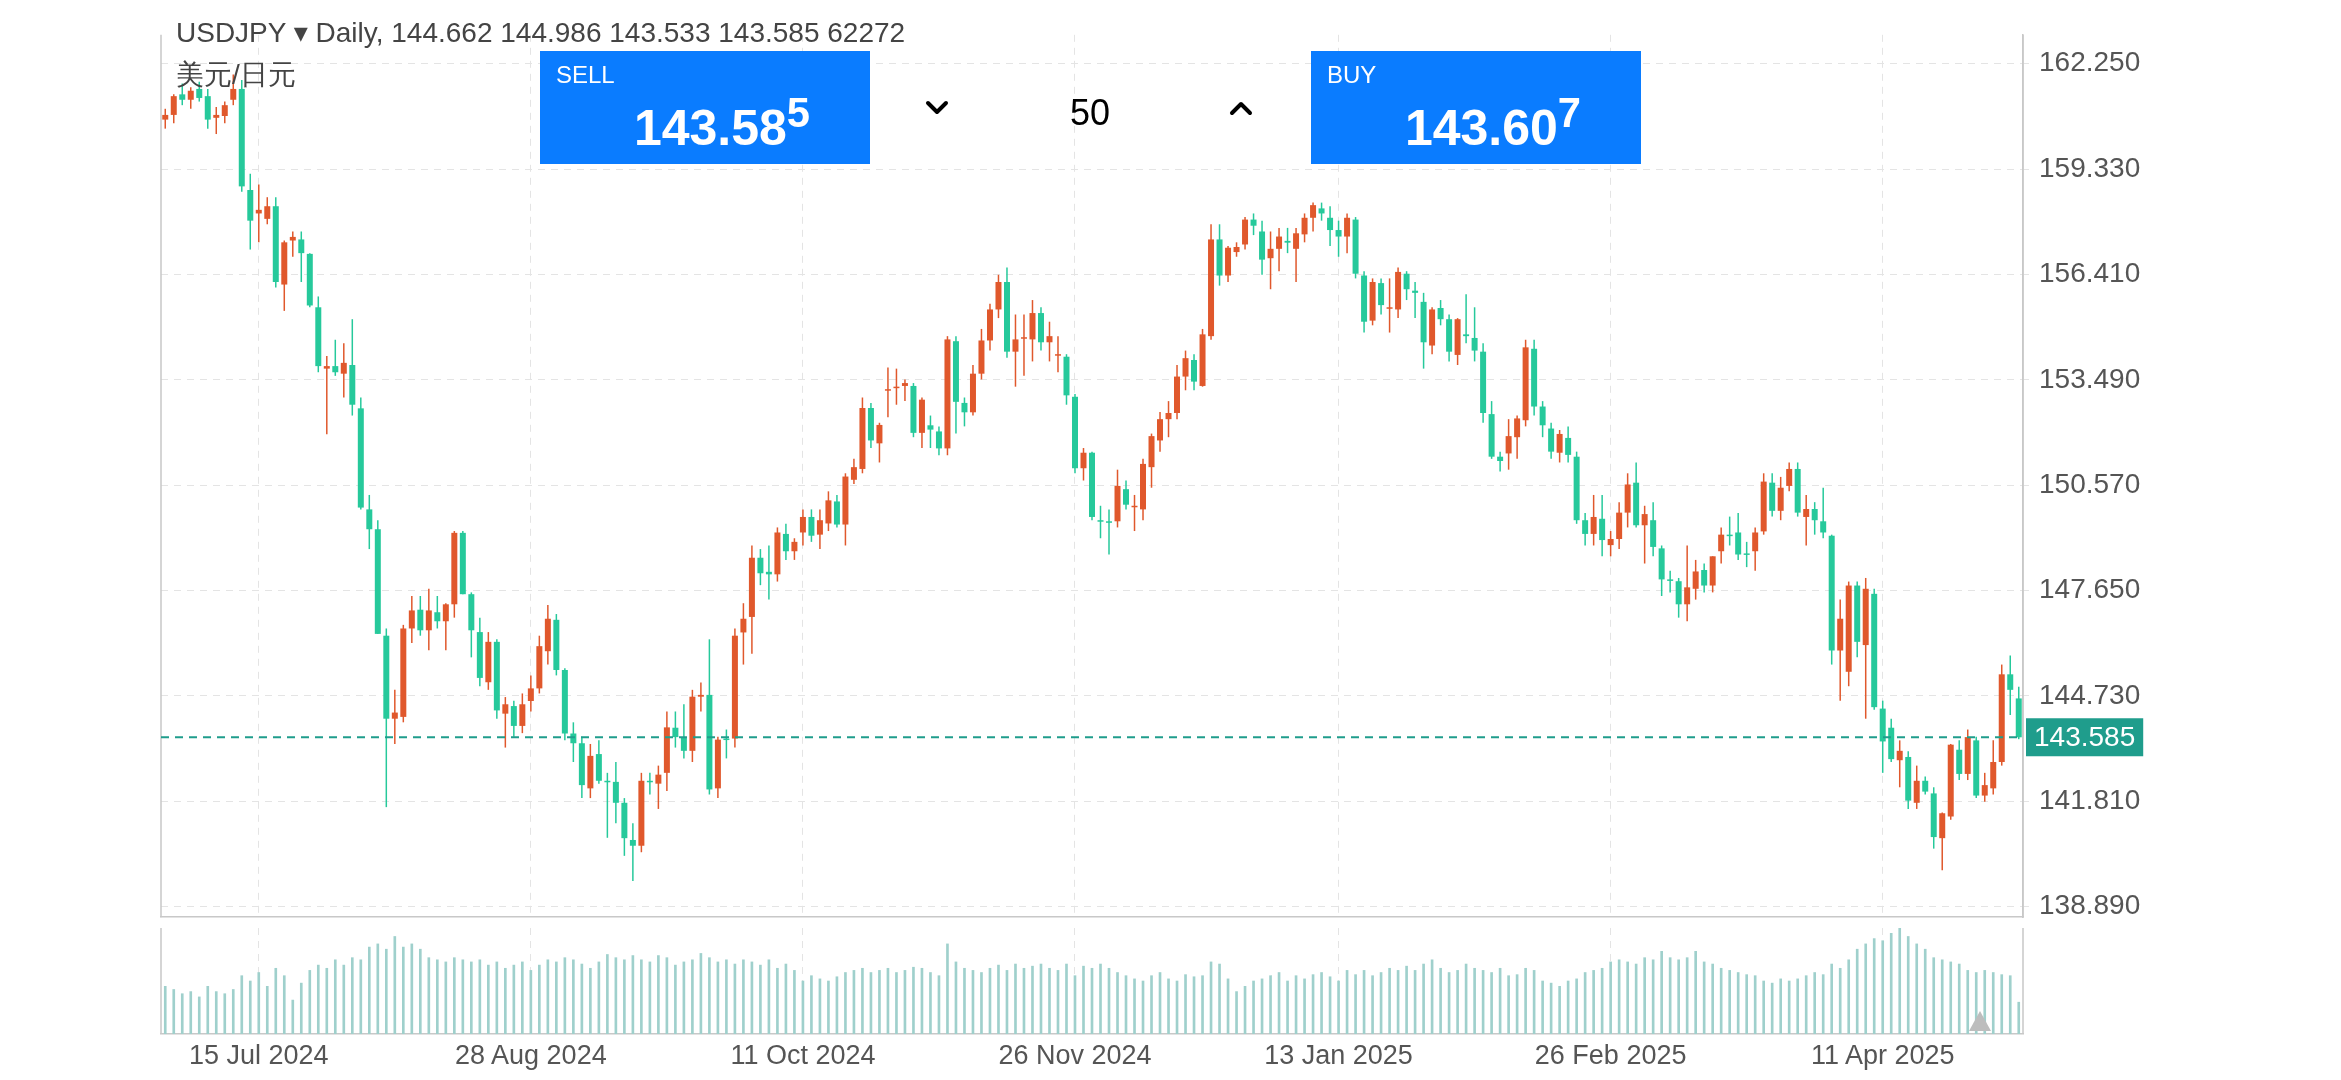 The image size is (2341, 1080). I want to click on annotation: 143.58$^{5}$, so click(721, 123).